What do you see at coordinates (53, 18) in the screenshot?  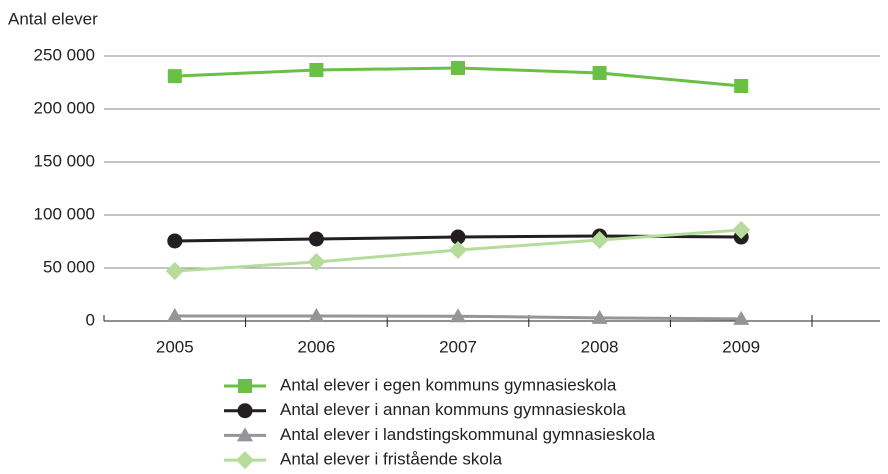 I see `y-axis-label: Antal elever` at bounding box center [53, 18].